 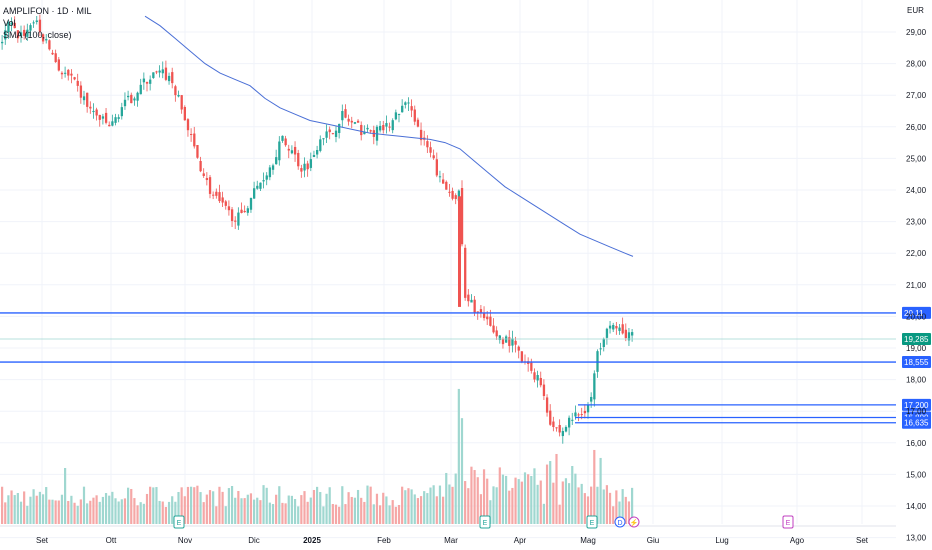 What do you see at coordinates (916, 538) in the screenshot?
I see `y-tick-label: 13,00` at bounding box center [916, 538].